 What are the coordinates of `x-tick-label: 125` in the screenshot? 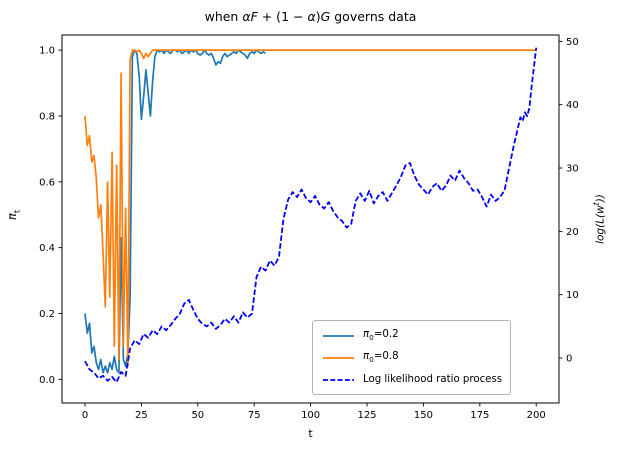 It's located at (366, 415).